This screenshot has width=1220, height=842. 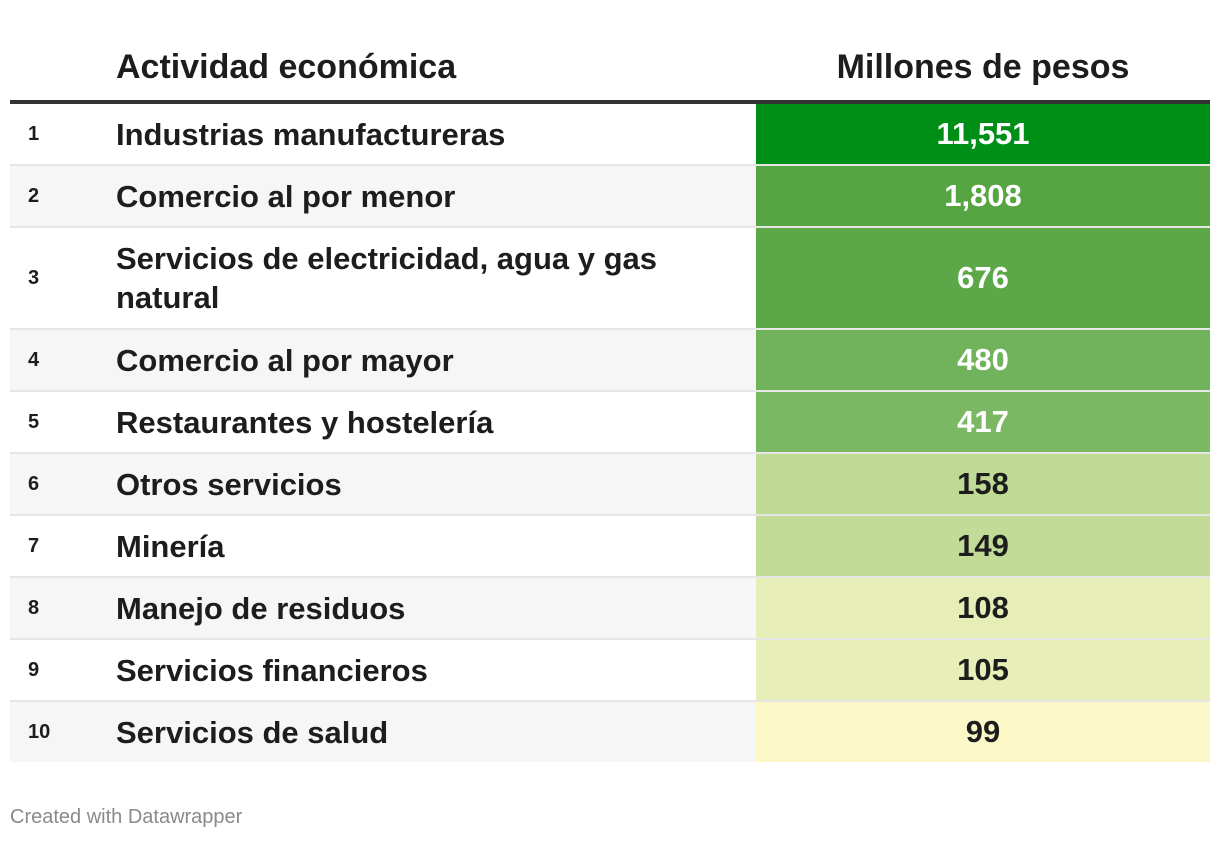 What do you see at coordinates (34, 277) in the screenshot?
I see `row-rank: 3` at bounding box center [34, 277].